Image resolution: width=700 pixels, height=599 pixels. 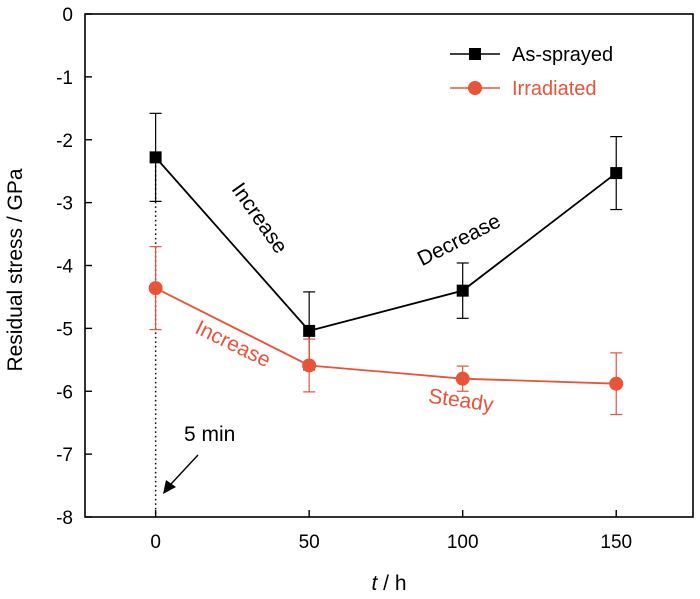 What do you see at coordinates (309, 542) in the screenshot?
I see `x-tick-label: 50` at bounding box center [309, 542].